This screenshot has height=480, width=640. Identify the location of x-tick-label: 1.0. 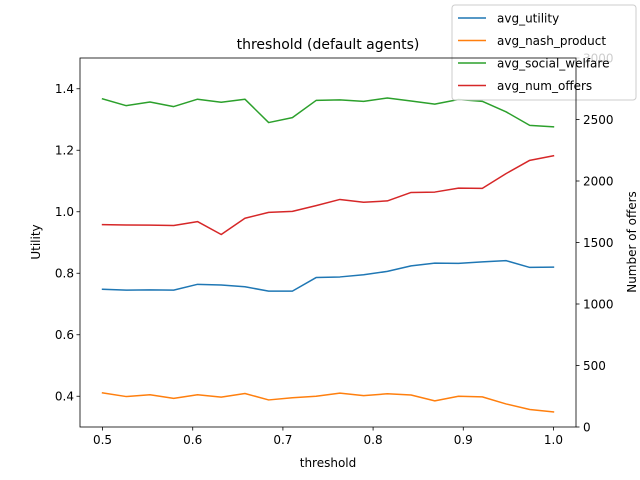
(553, 440).